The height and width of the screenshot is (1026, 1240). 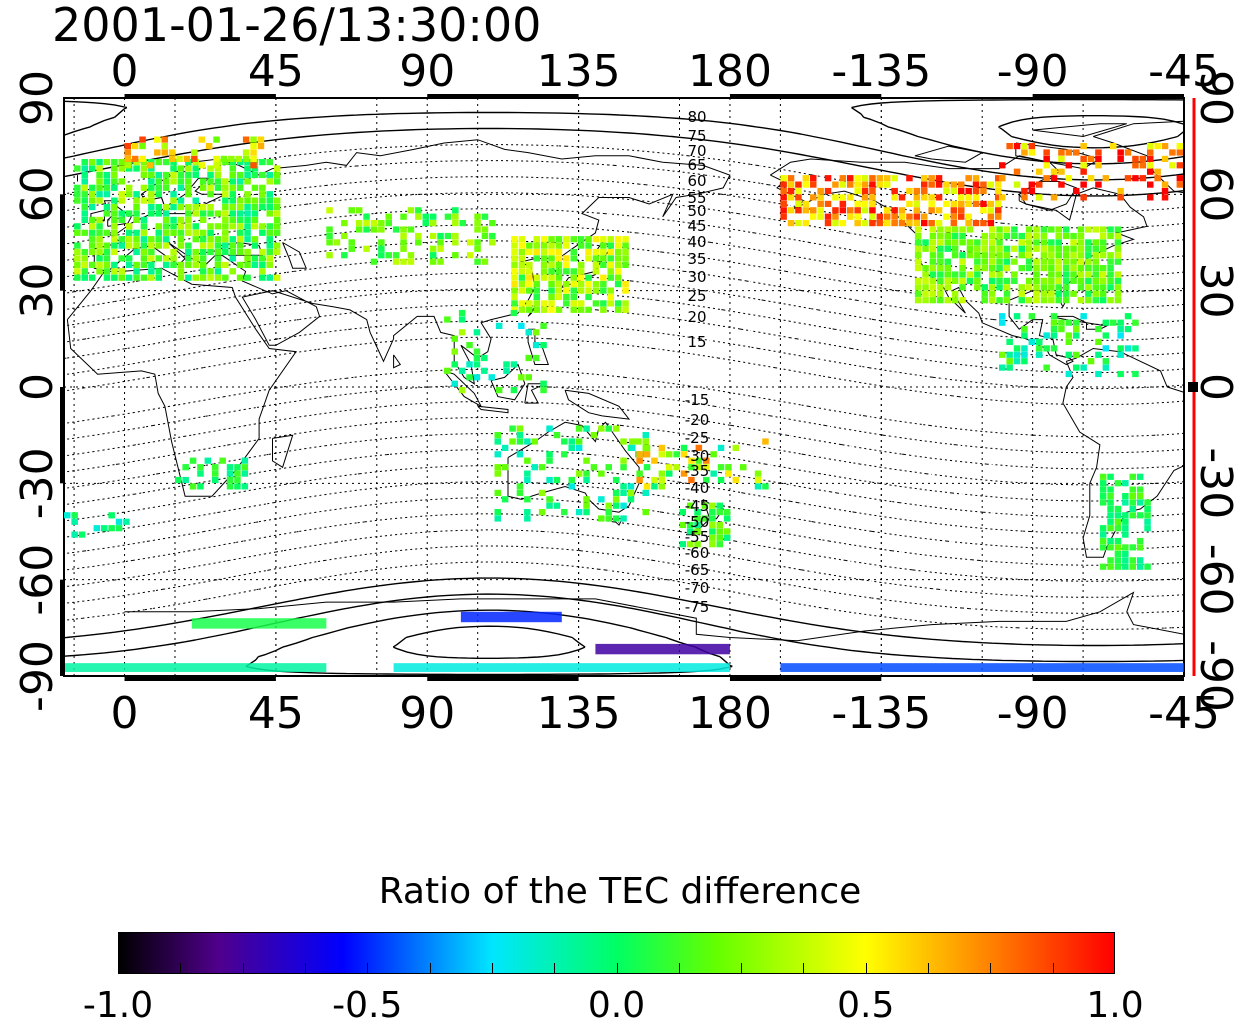 What do you see at coordinates (37, 291) in the screenshot?
I see `left-lat-label: 30` at bounding box center [37, 291].